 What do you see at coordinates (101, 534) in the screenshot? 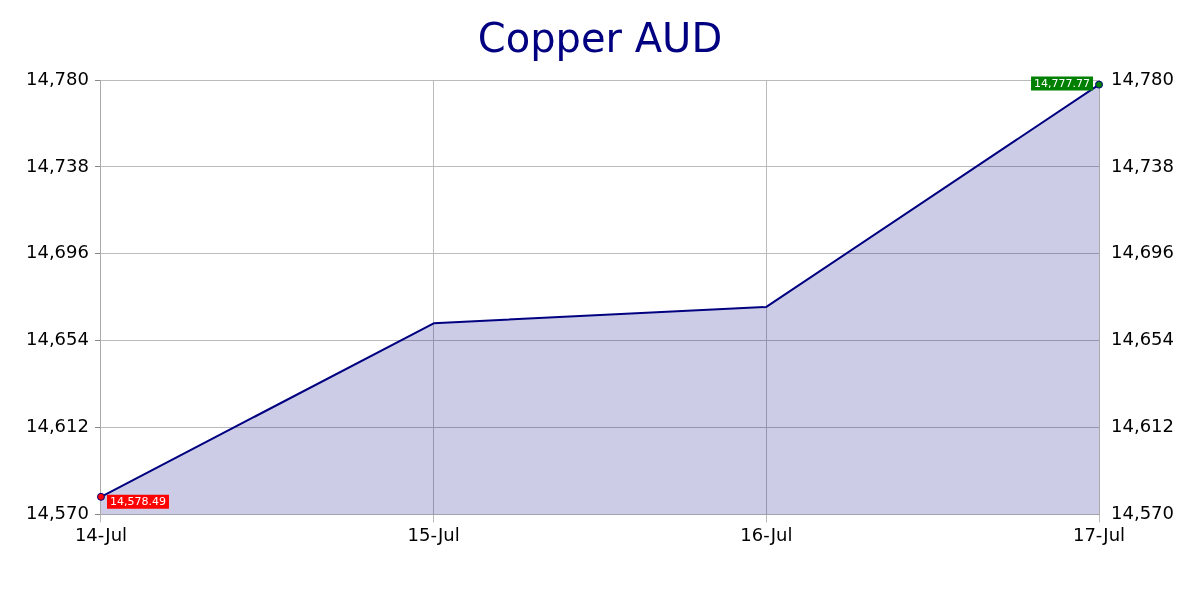
I see `x-tick-label: 14-Jul` at bounding box center [101, 534].